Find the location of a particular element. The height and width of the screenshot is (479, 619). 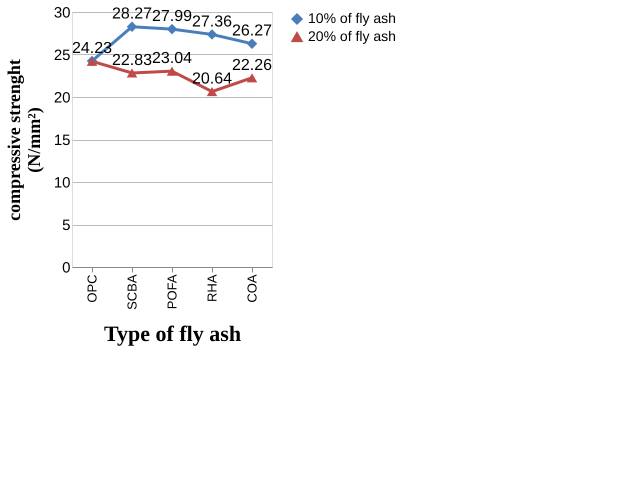

x-tick-label: OPC is located at coordinates (92, 288).